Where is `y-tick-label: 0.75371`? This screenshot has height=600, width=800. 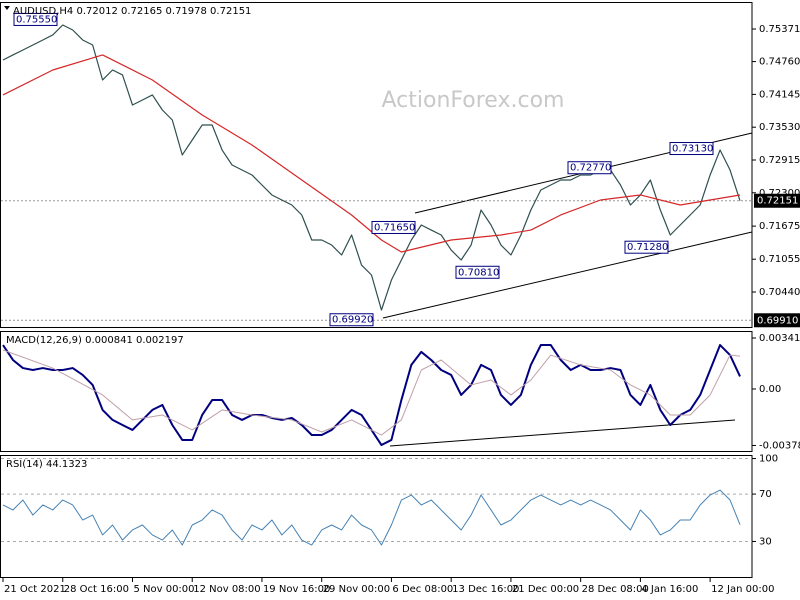
y-tick-label: 0.75371 is located at coordinates (779, 29).